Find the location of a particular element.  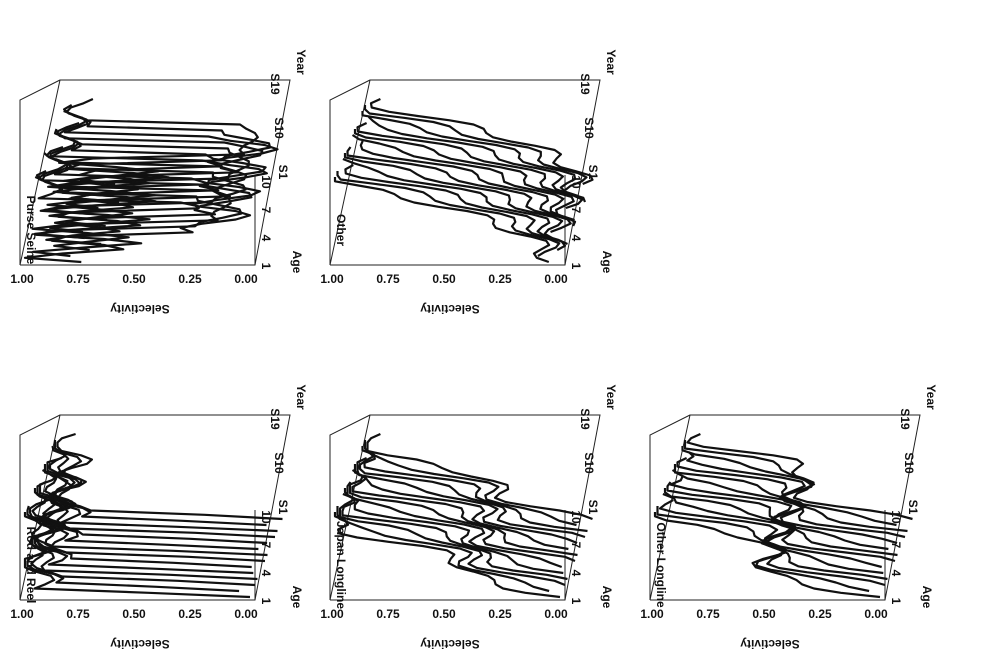

x-tick-label: 7 is located at coordinates (896, 545).